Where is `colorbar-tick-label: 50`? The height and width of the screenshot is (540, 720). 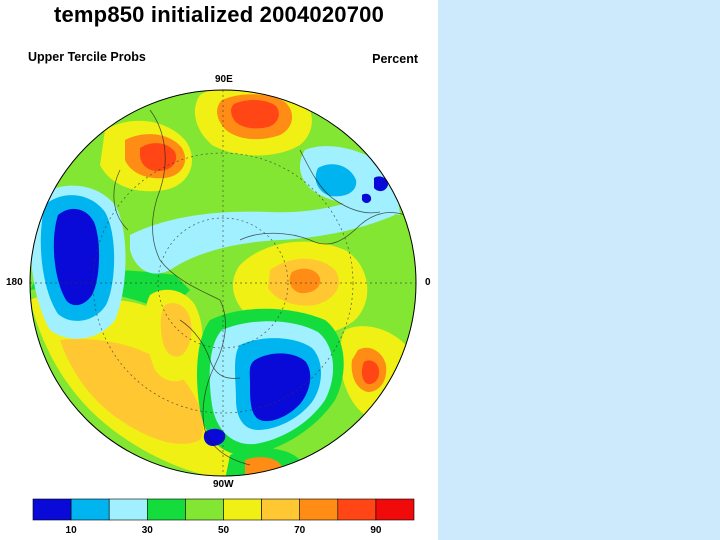 colorbar-tick-label: 50 is located at coordinates (223, 530).